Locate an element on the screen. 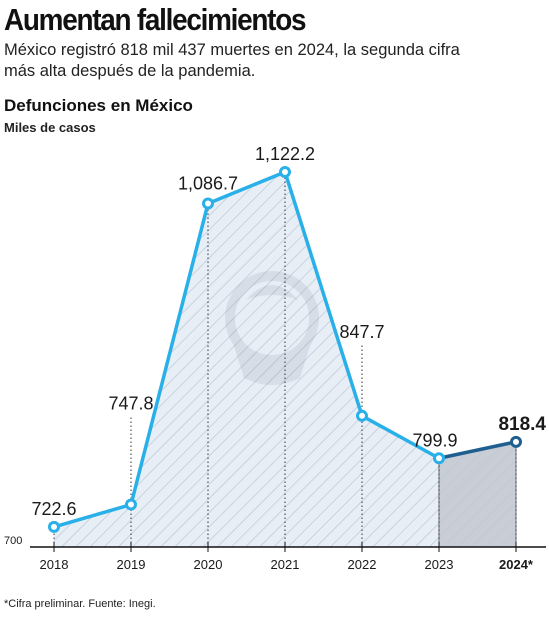  x-tick-label: 2020 is located at coordinates (208, 564).